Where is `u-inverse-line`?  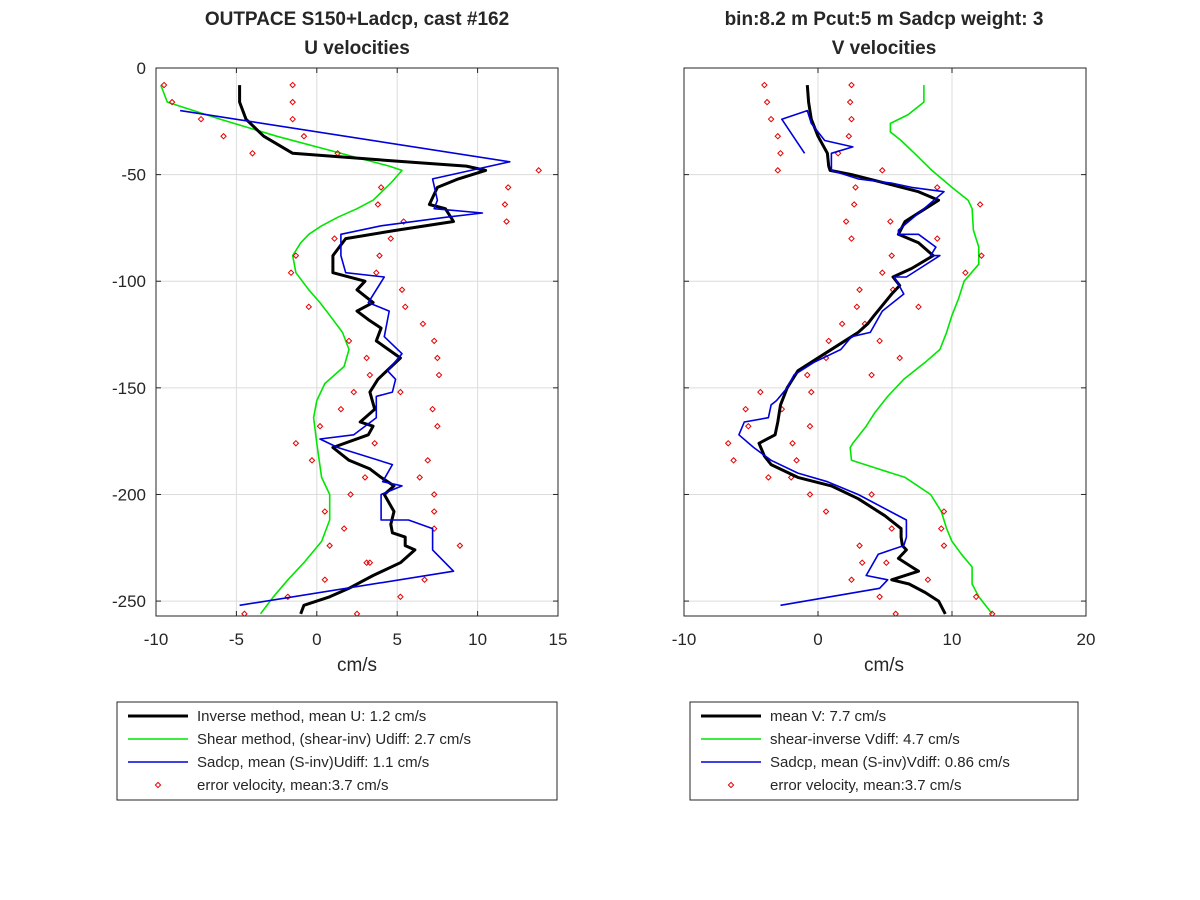
u-inverse-line is located at coordinates (363, 350).